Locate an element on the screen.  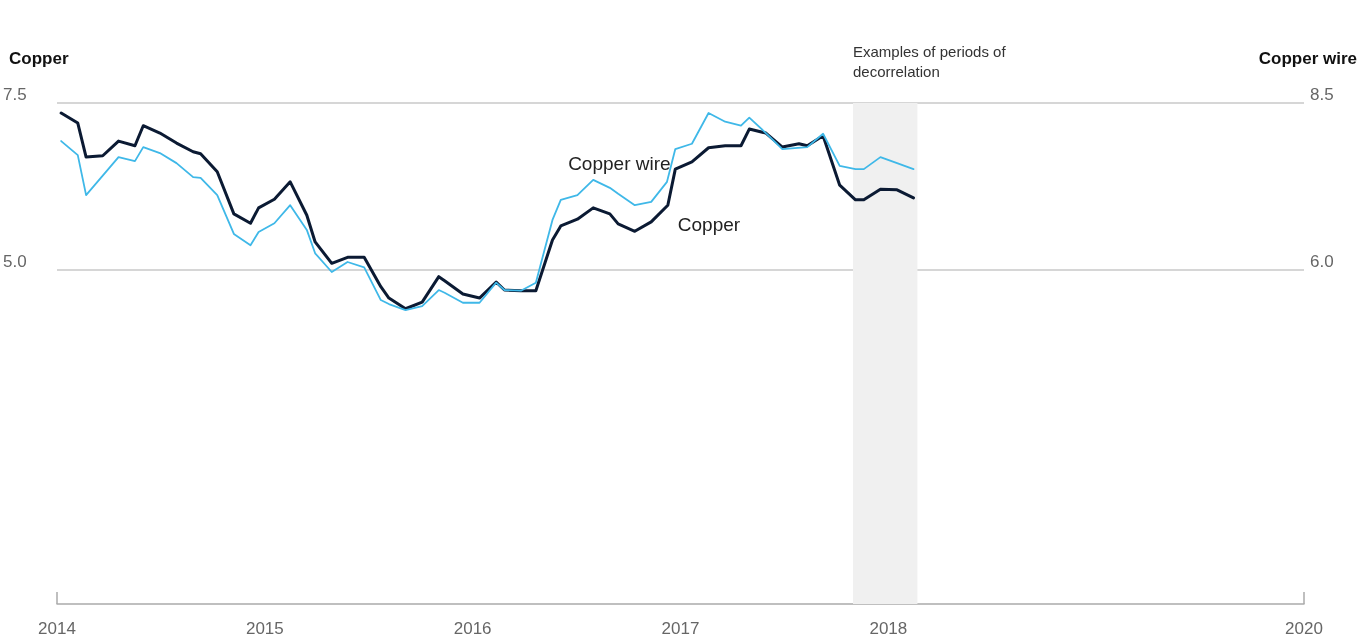
series-label: Copper is located at coordinates (709, 225).